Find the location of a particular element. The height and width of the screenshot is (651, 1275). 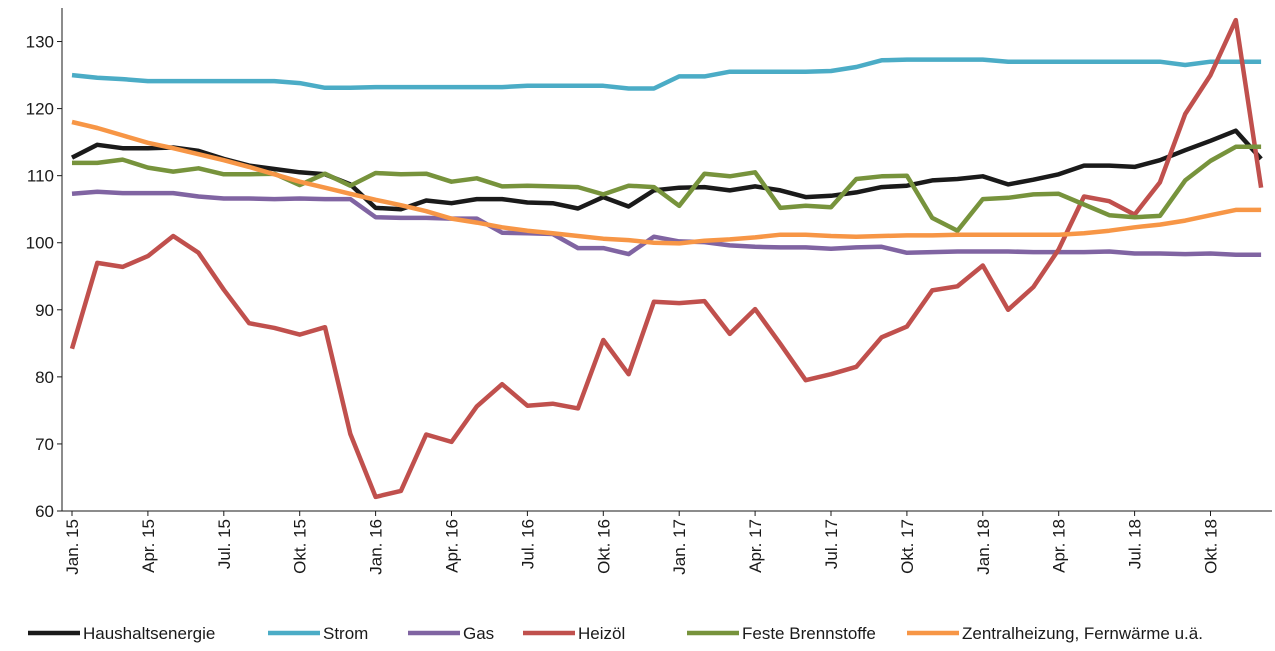

x-tick-label: Okt. 17 is located at coordinates (907, 546).